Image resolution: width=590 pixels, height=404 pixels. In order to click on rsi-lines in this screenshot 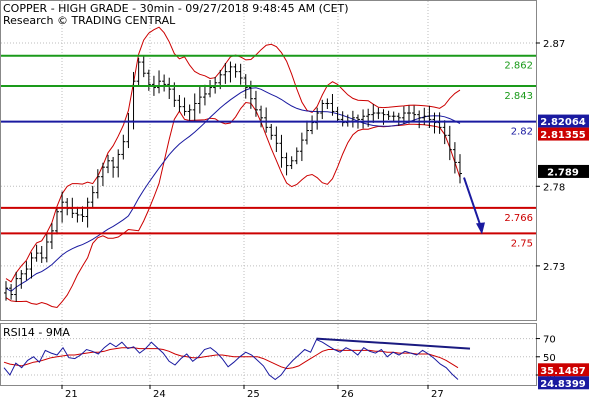, I will do `click(231, 359)`.